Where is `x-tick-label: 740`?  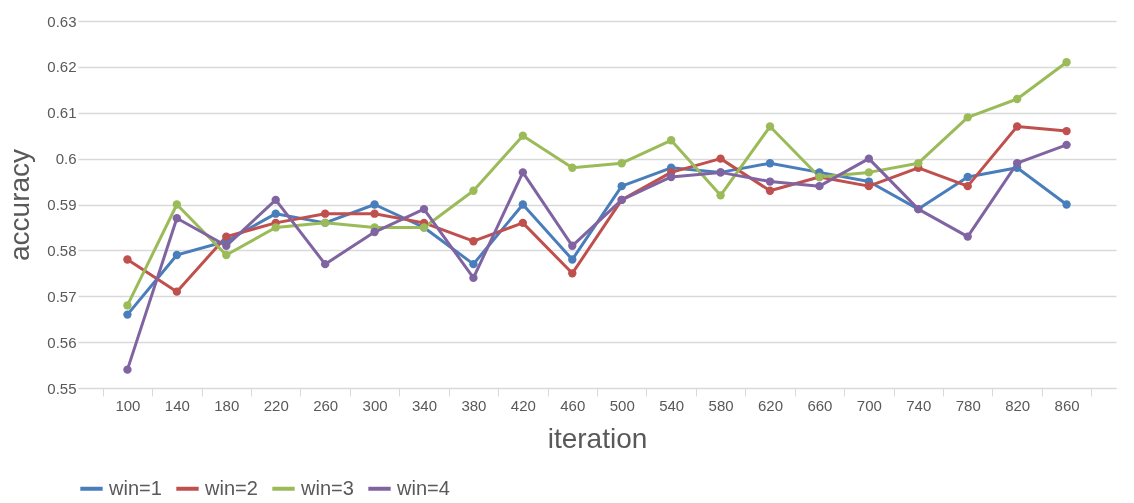 x-tick-label: 740 is located at coordinates (919, 405).